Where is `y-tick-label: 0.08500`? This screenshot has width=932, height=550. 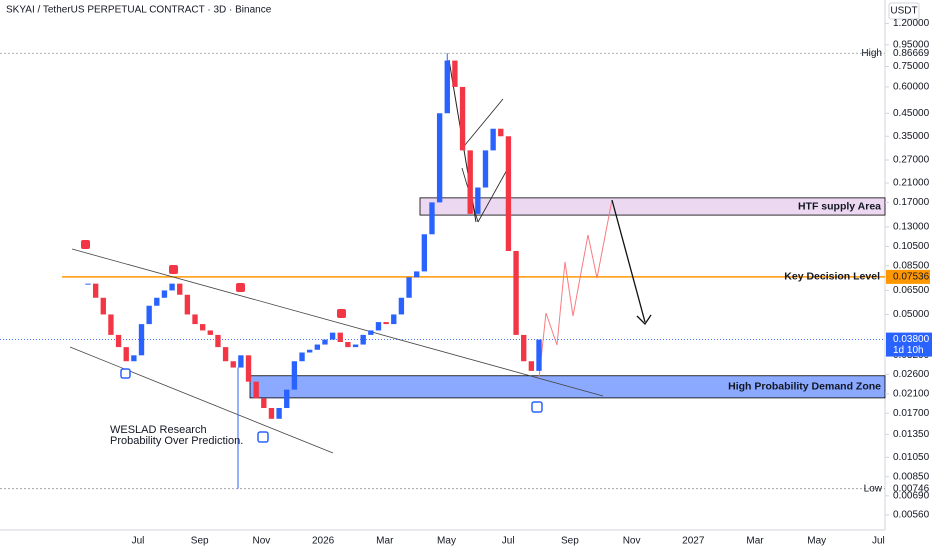 y-tick-label: 0.08500 is located at coordinates (911, 266).